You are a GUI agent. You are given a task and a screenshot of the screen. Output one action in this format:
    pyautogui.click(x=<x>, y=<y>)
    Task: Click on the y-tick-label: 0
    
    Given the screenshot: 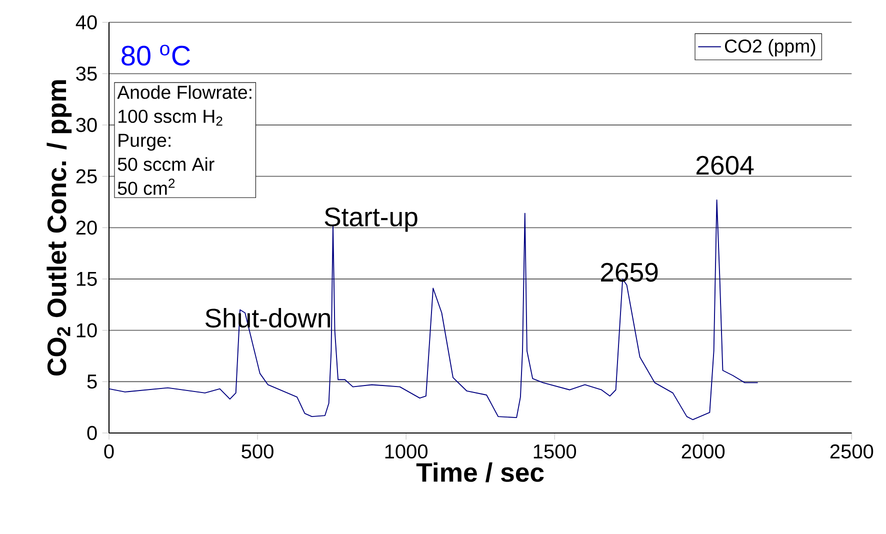 What is the action you would take?
    pyautogui.click(x=92, y=433)
    